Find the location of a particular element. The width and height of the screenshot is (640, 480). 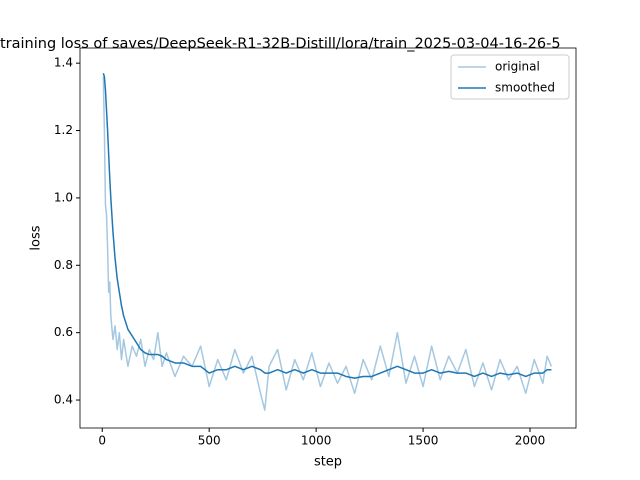

legend-label: smoothed is located at coordinates (525, 88).